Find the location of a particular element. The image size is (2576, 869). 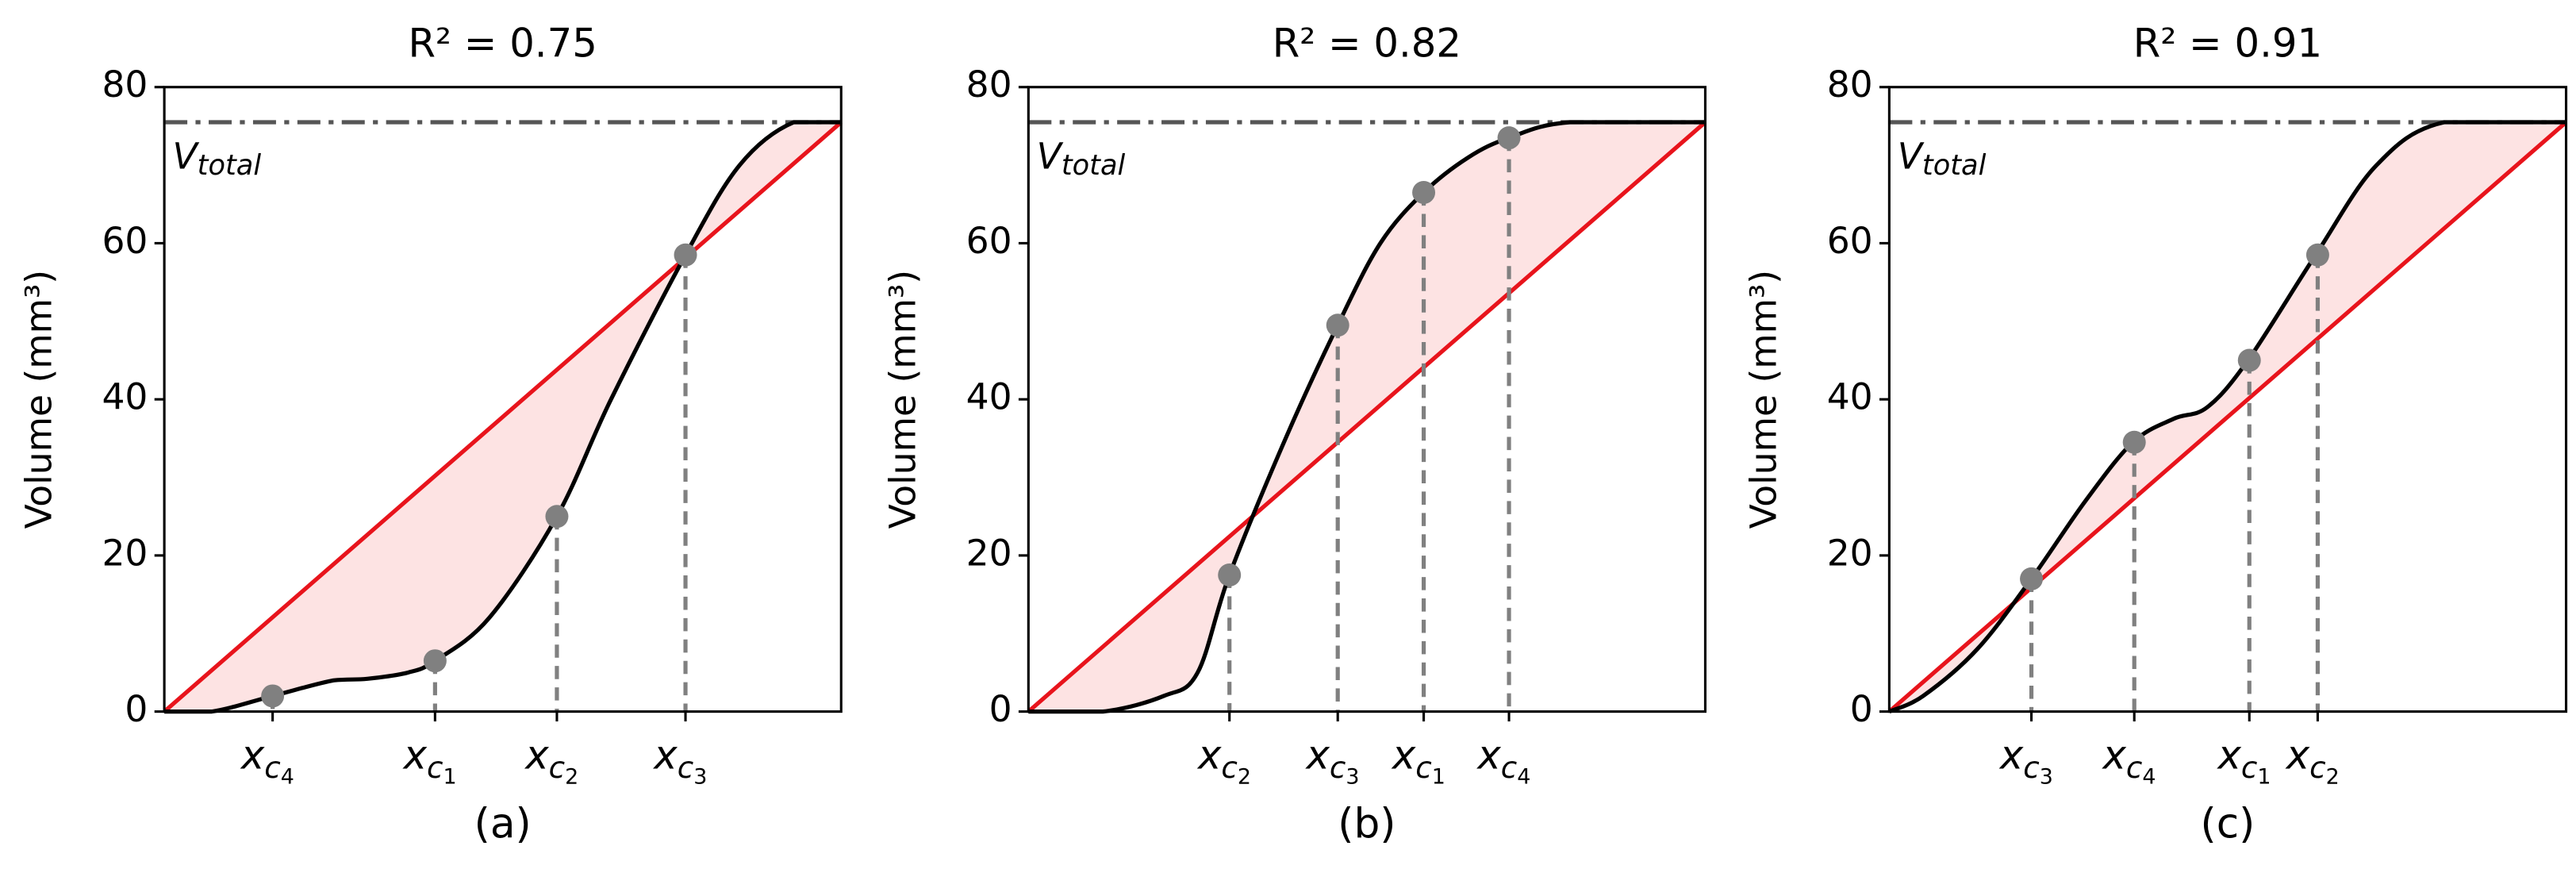

panel-title: R² = 0.75 is located at coordinates (503, 43).